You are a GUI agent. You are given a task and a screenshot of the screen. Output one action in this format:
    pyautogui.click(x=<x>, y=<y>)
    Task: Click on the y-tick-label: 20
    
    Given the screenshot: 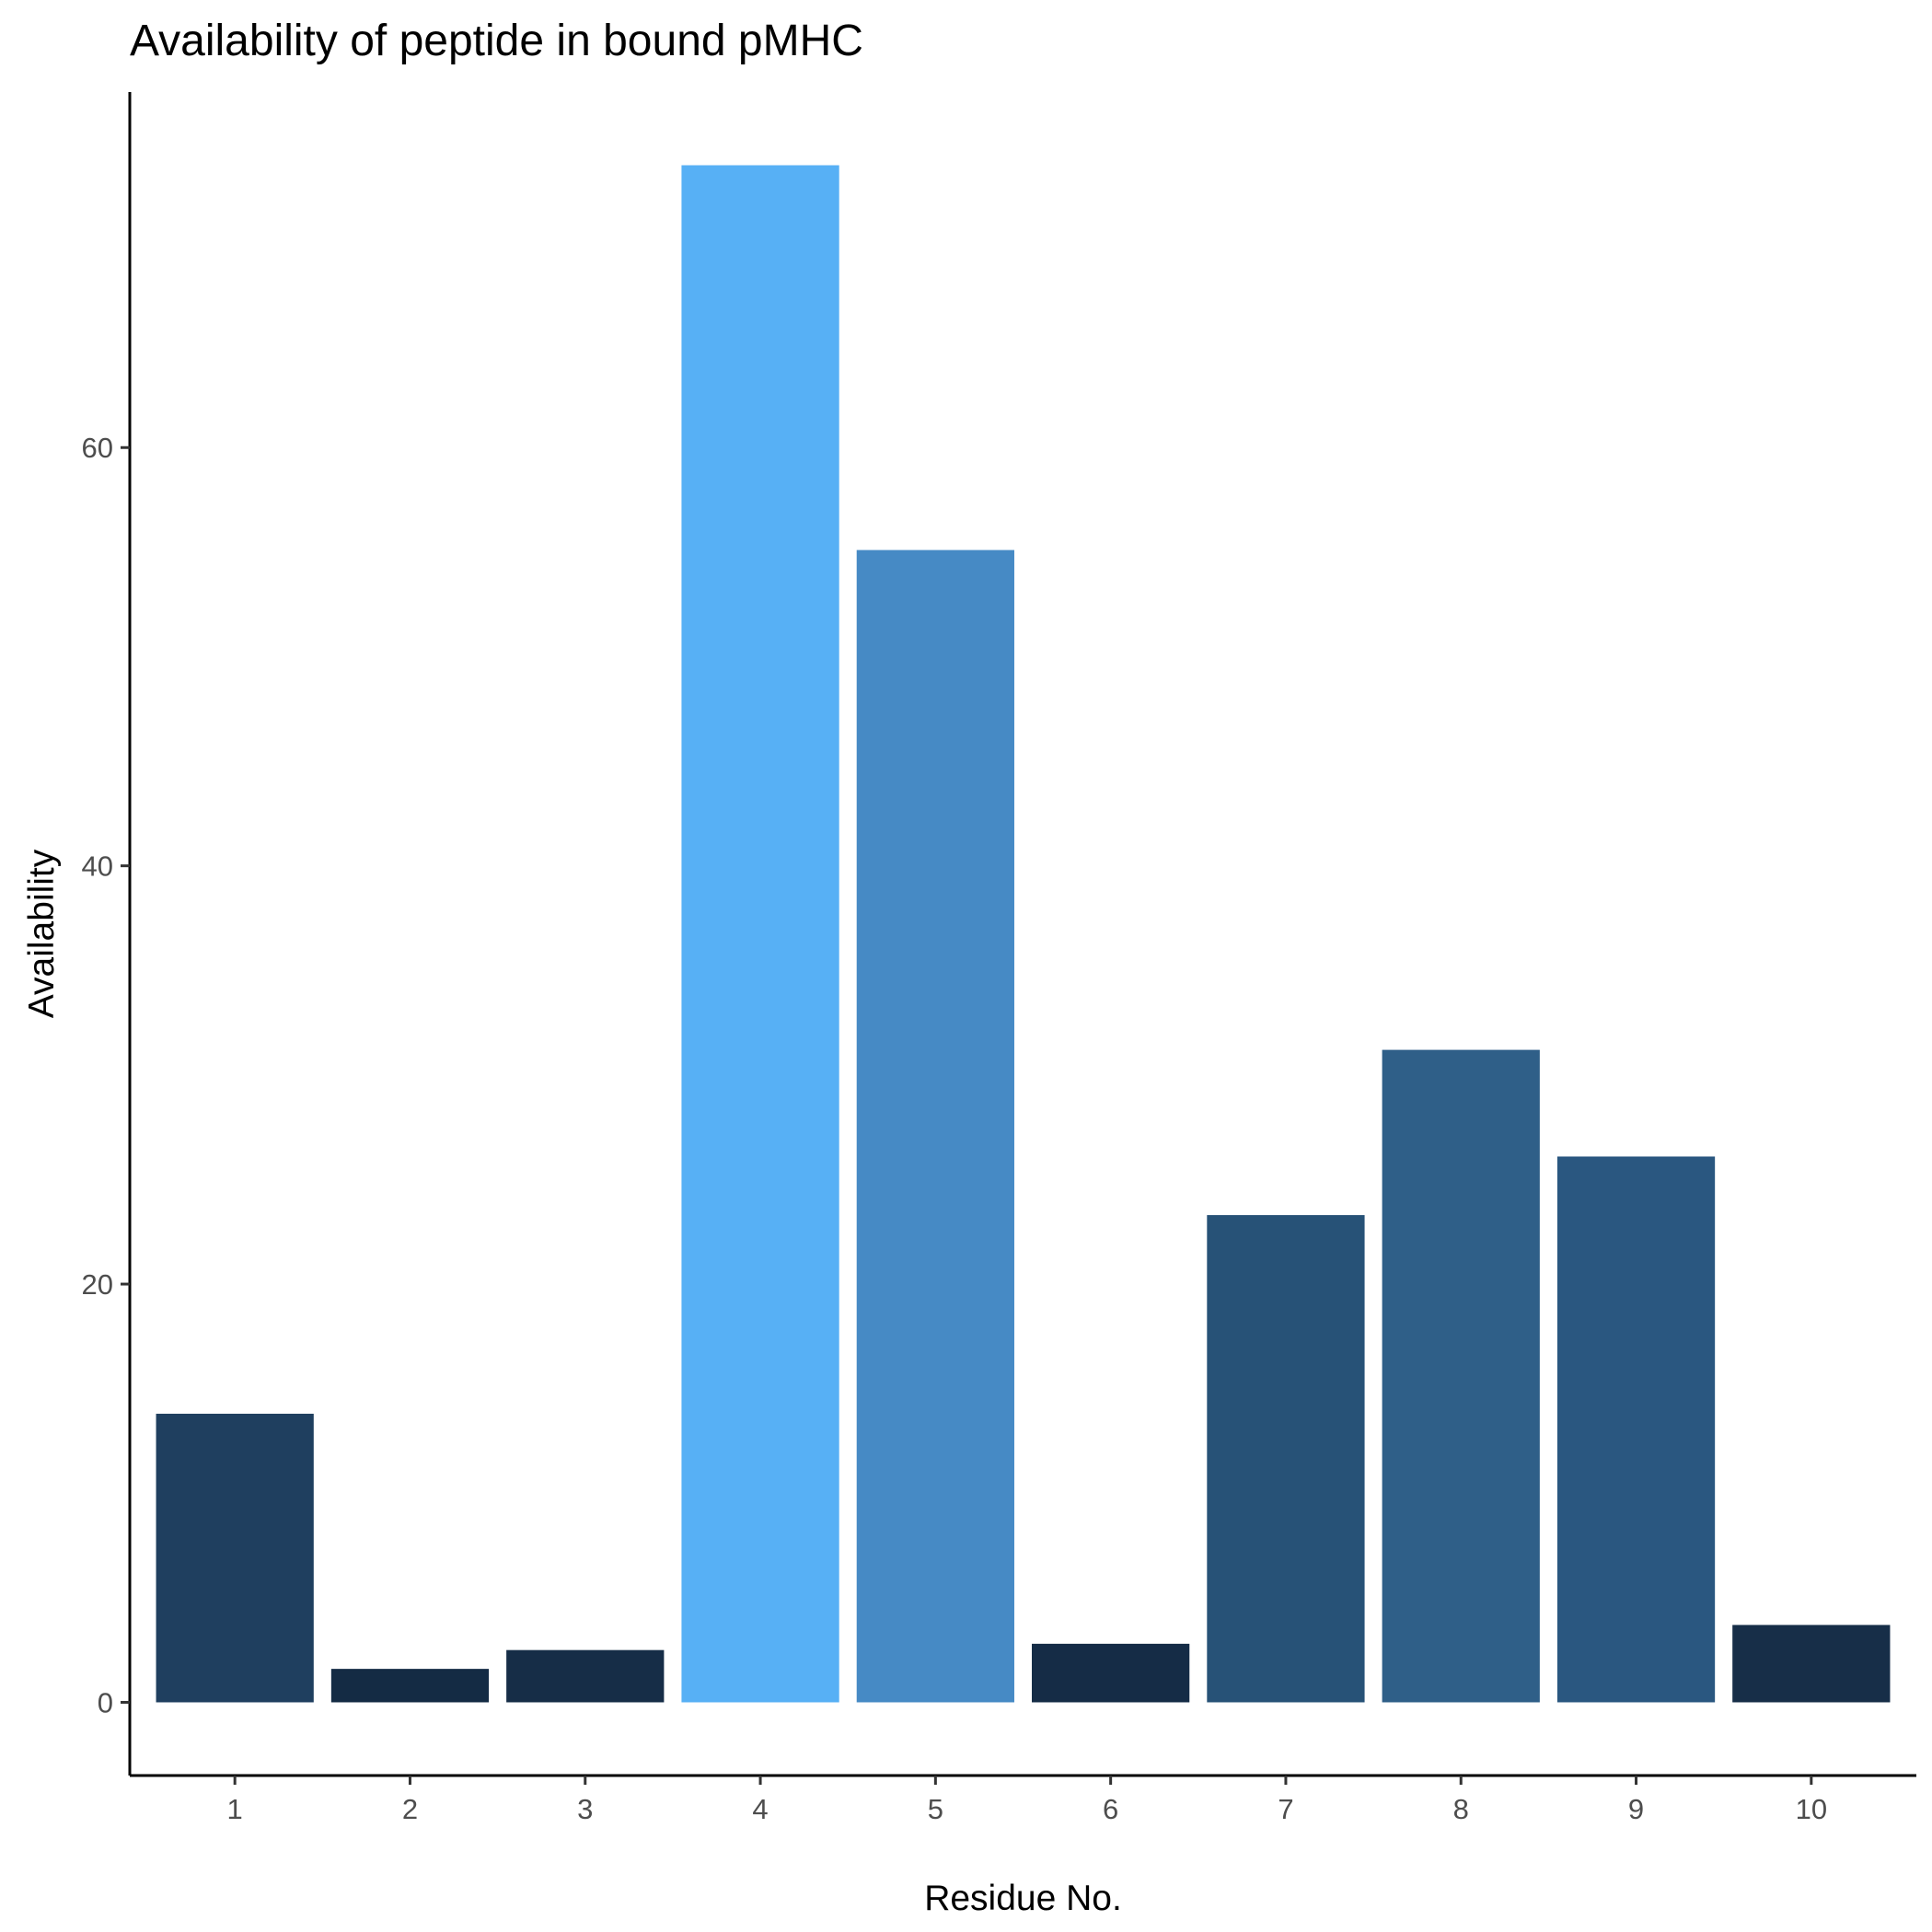 What is the action you would take?
    pyautogui.click(x=98, y=1285)
    